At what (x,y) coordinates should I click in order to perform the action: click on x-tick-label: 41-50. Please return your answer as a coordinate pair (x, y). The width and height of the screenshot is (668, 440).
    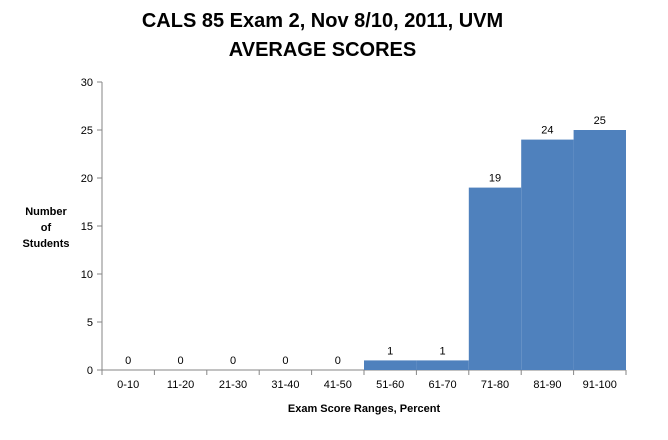
    Looking at the image, I should click on (338, 385).